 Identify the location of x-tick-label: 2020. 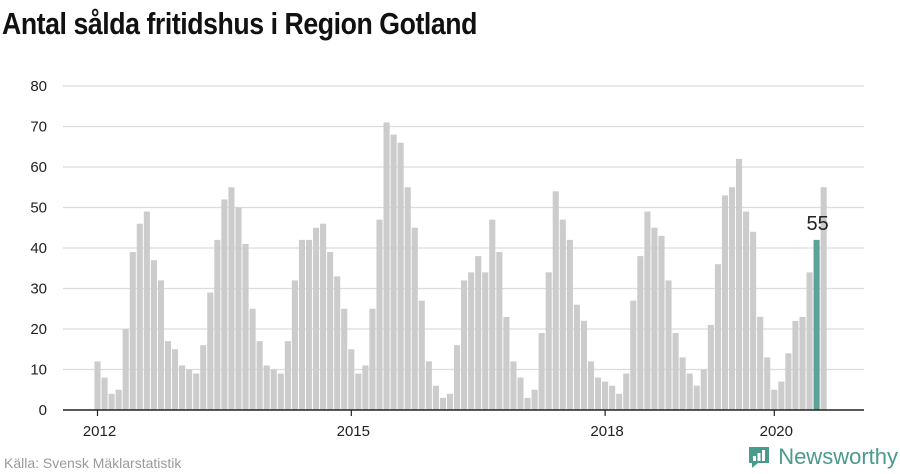
(776, 431).